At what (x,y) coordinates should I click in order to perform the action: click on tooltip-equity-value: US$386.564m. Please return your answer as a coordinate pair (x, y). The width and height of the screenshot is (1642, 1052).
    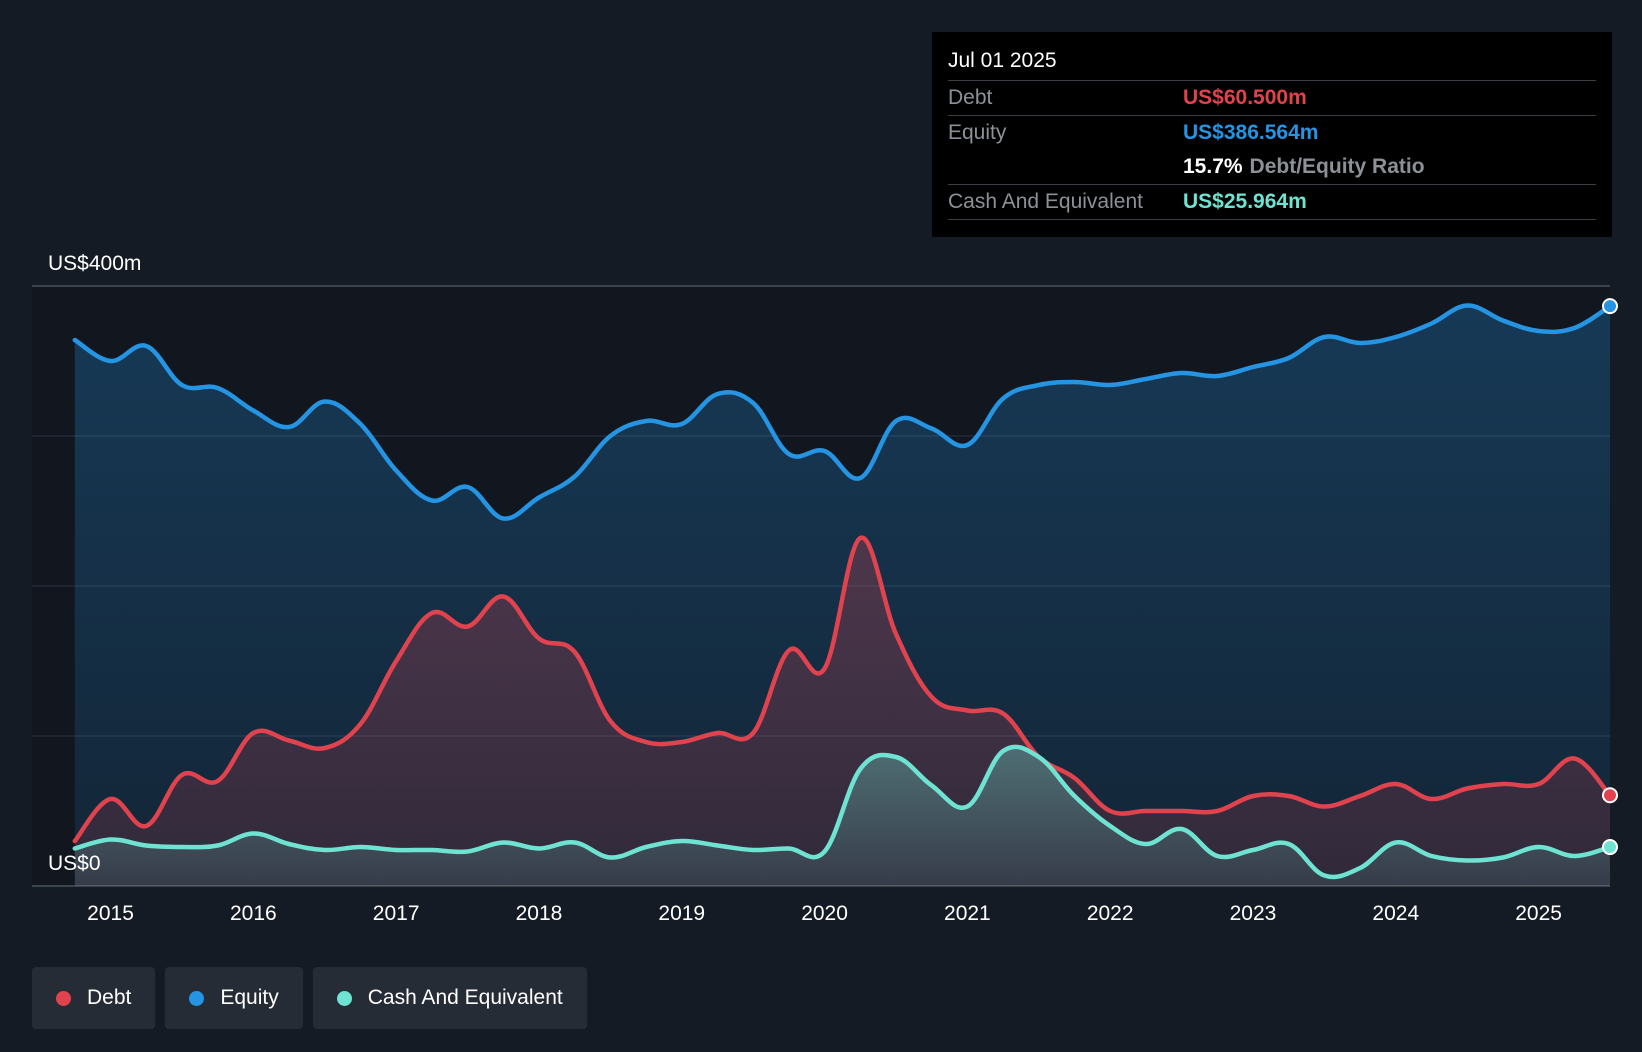
    Looking at the image, I should click on (1251, 132).